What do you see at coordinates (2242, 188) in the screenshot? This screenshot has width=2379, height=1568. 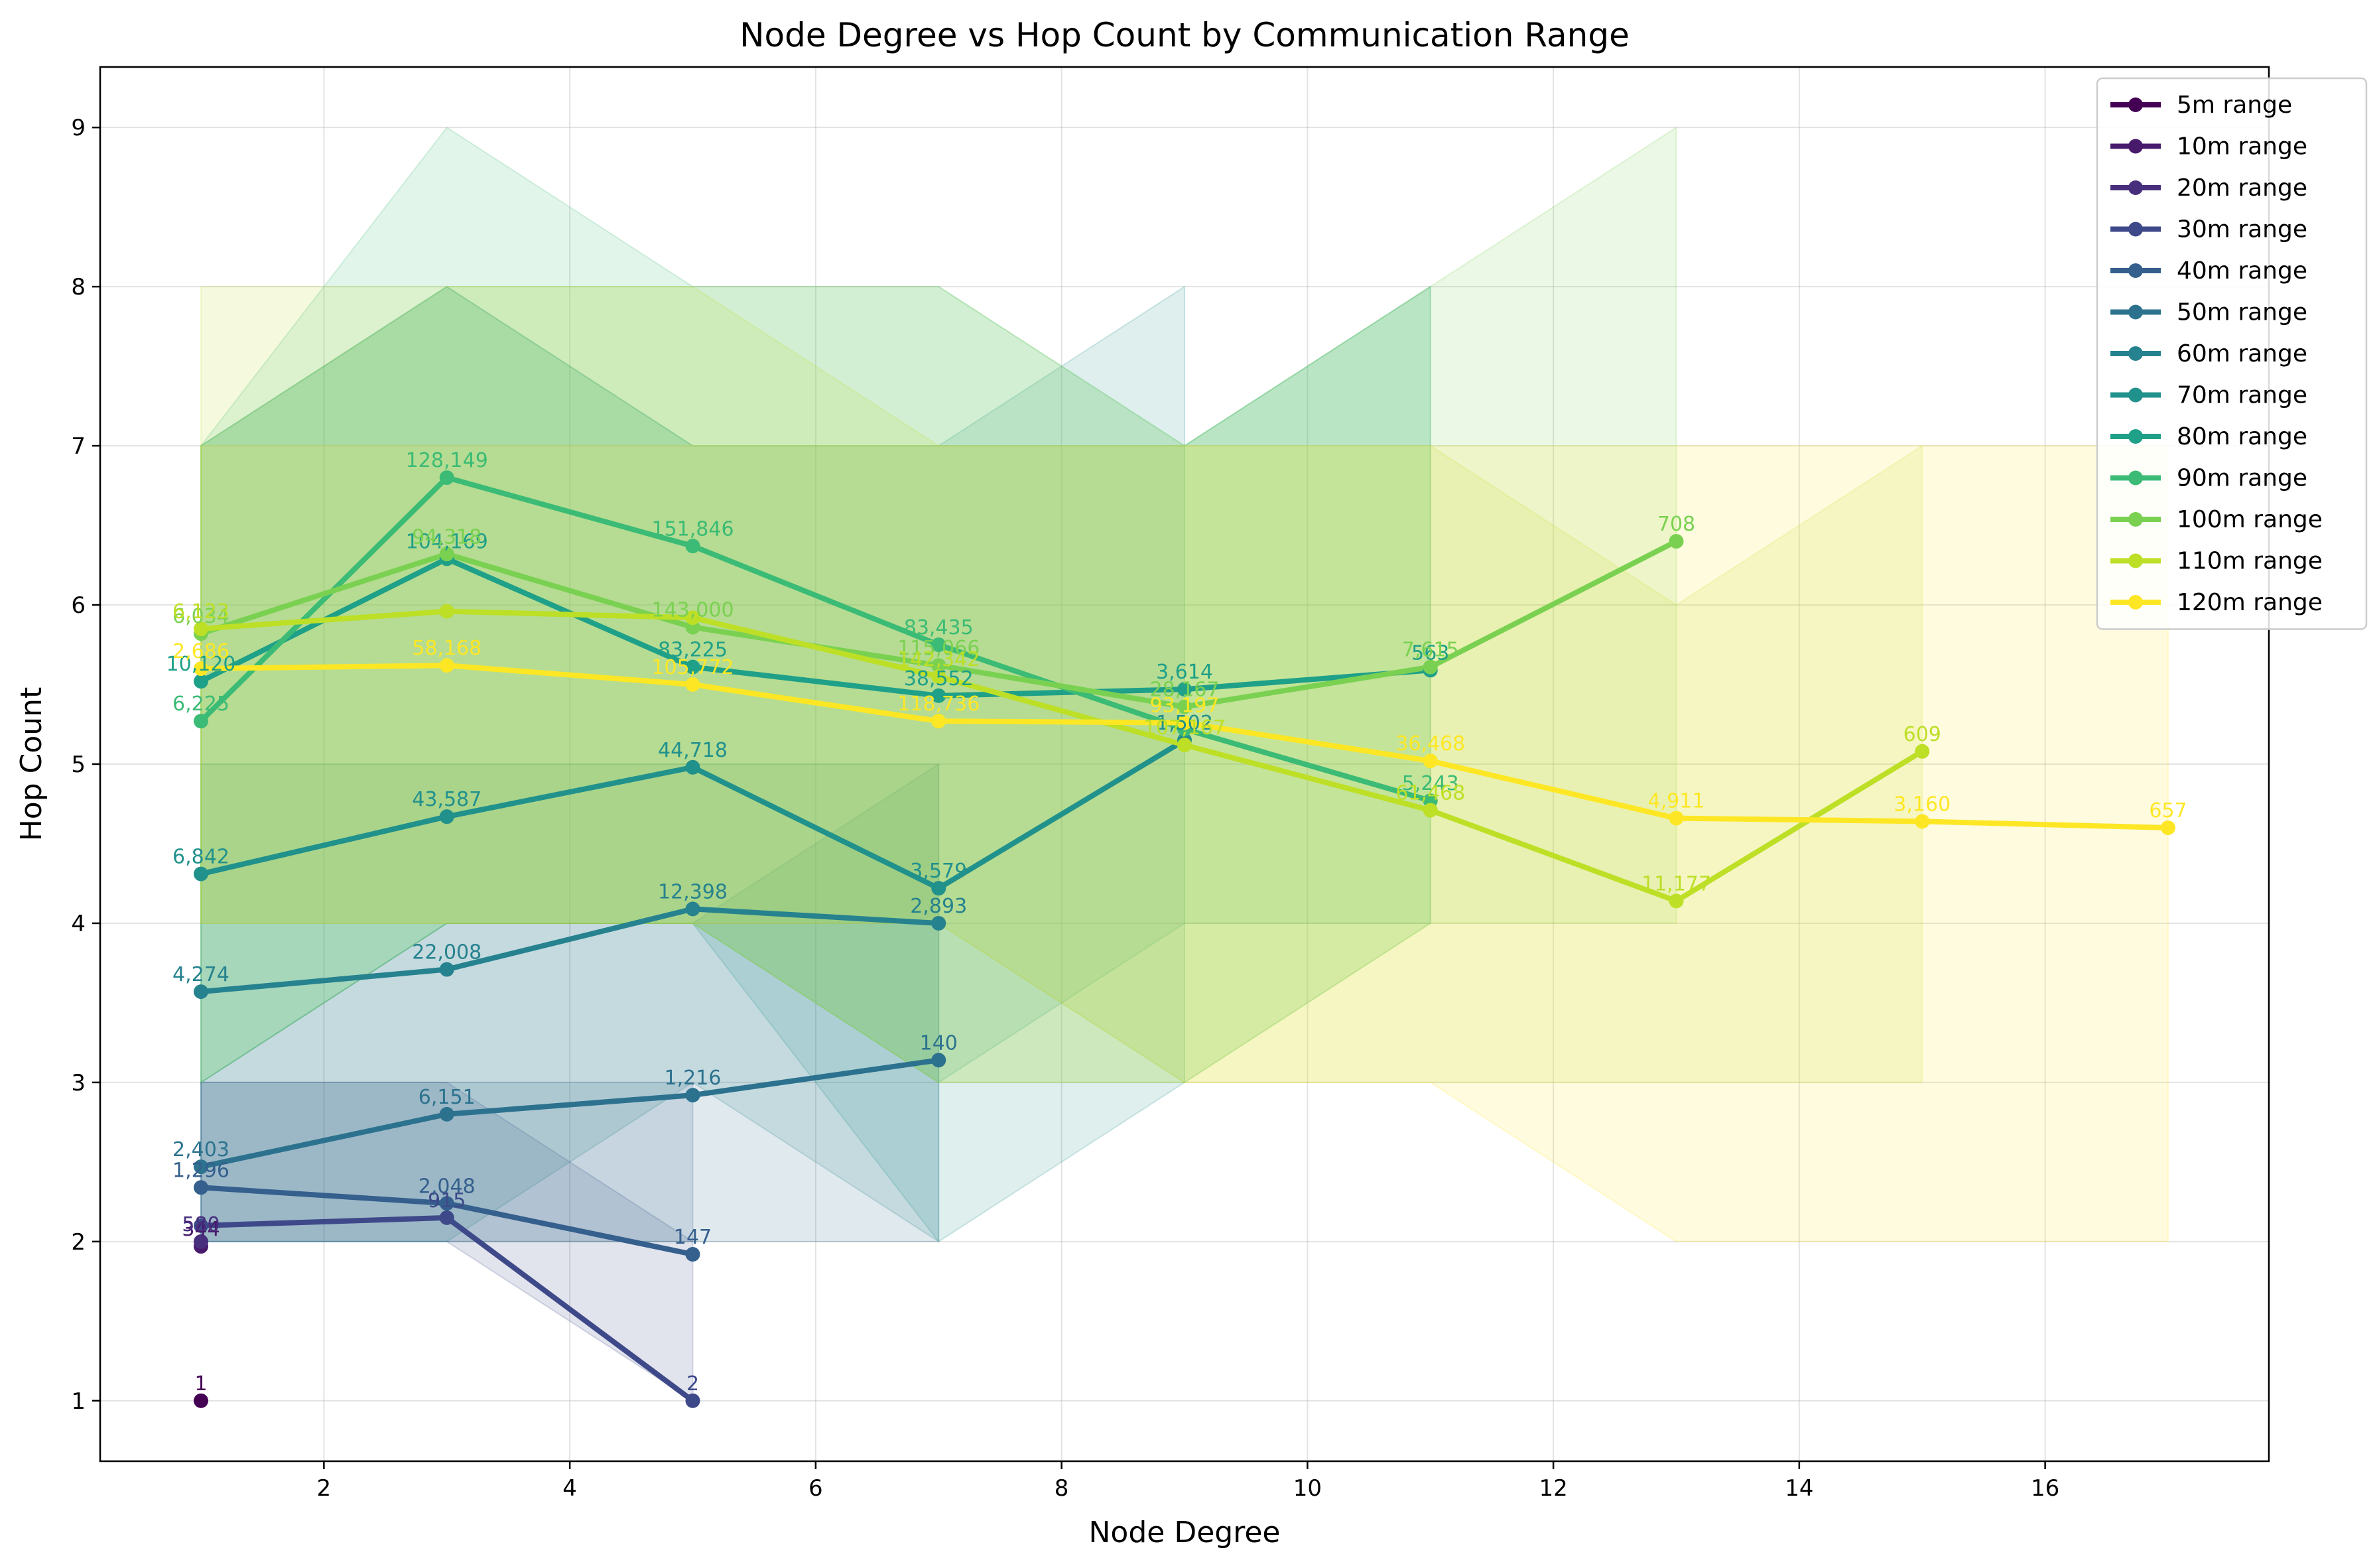 I see `legend-label: 20m range` at bounding box center [2242, 188].